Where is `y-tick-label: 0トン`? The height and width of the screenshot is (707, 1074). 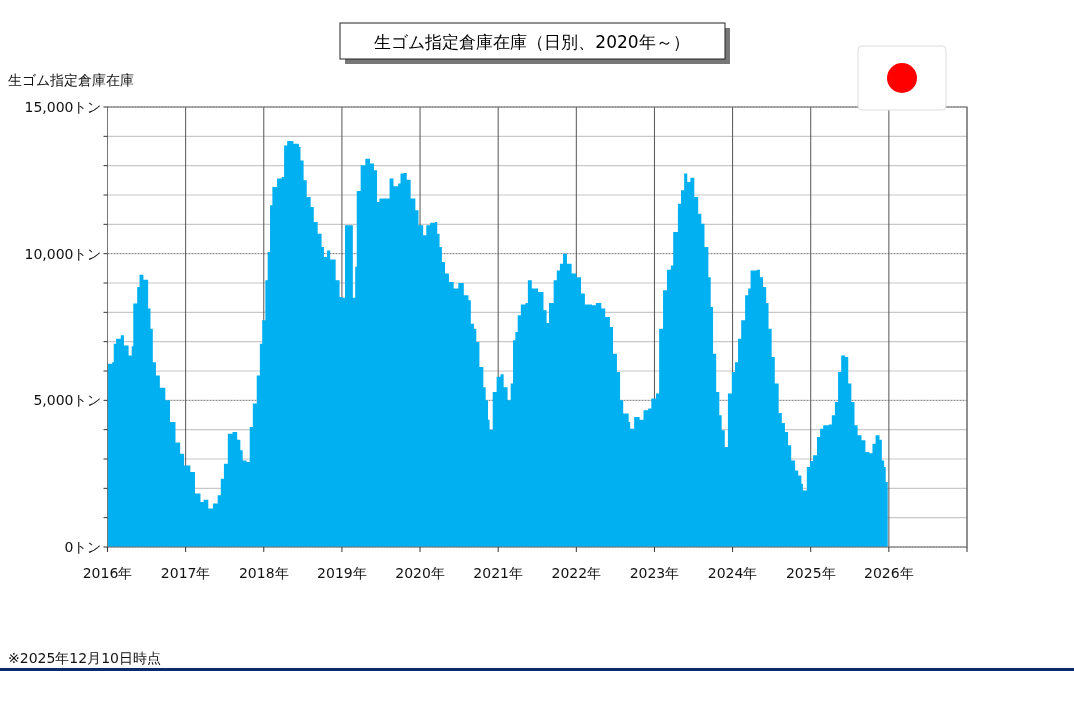 y-tick-label: 0トン is located at coordinates (83, 547).